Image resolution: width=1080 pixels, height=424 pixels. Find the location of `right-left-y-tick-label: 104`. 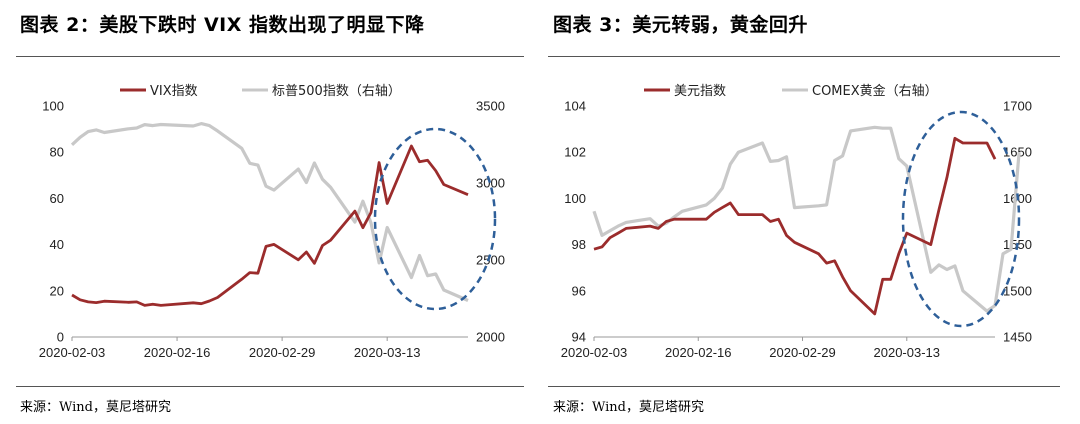

right-left-y-tick-label: 104 is located at coordinates (575, 106).